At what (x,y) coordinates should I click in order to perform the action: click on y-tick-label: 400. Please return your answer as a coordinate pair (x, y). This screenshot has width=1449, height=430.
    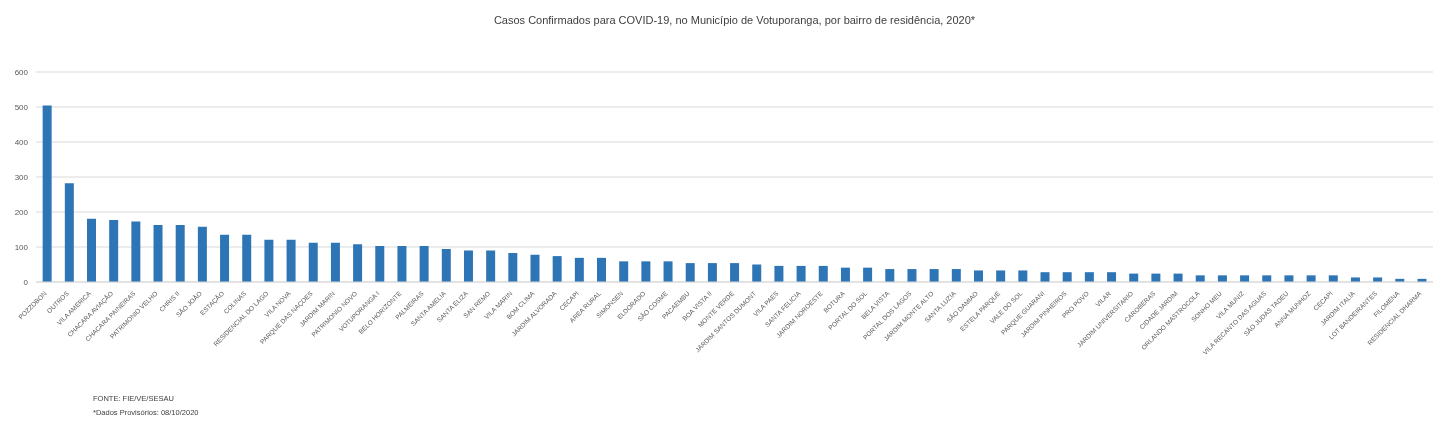
    Looking at the image, I should click on (21, 142).